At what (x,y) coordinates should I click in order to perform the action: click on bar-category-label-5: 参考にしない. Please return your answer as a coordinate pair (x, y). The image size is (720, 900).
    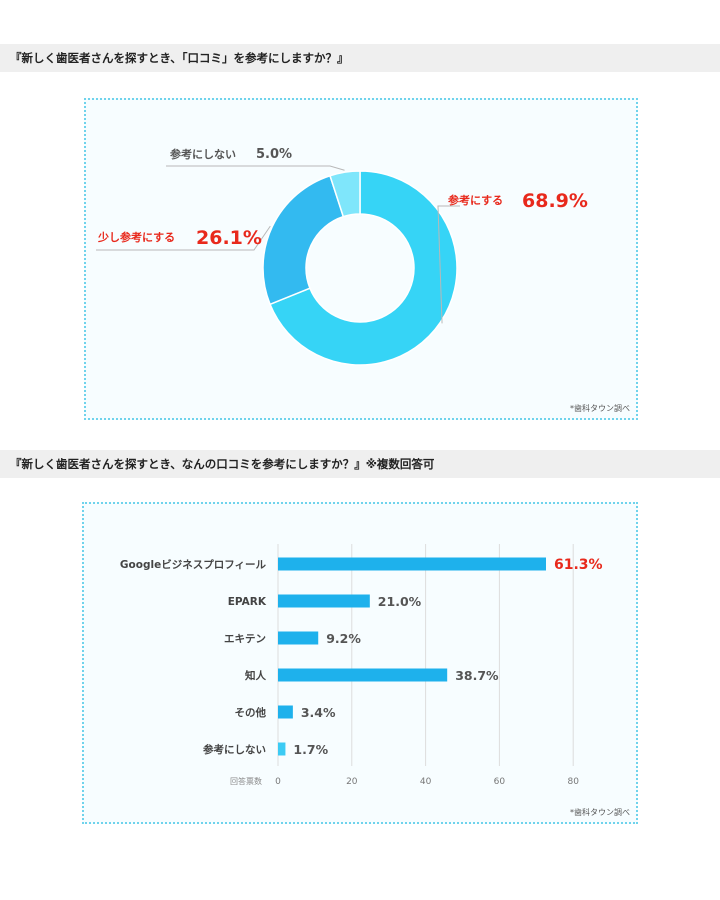
    Looking at the image, I should click on (234, 749).